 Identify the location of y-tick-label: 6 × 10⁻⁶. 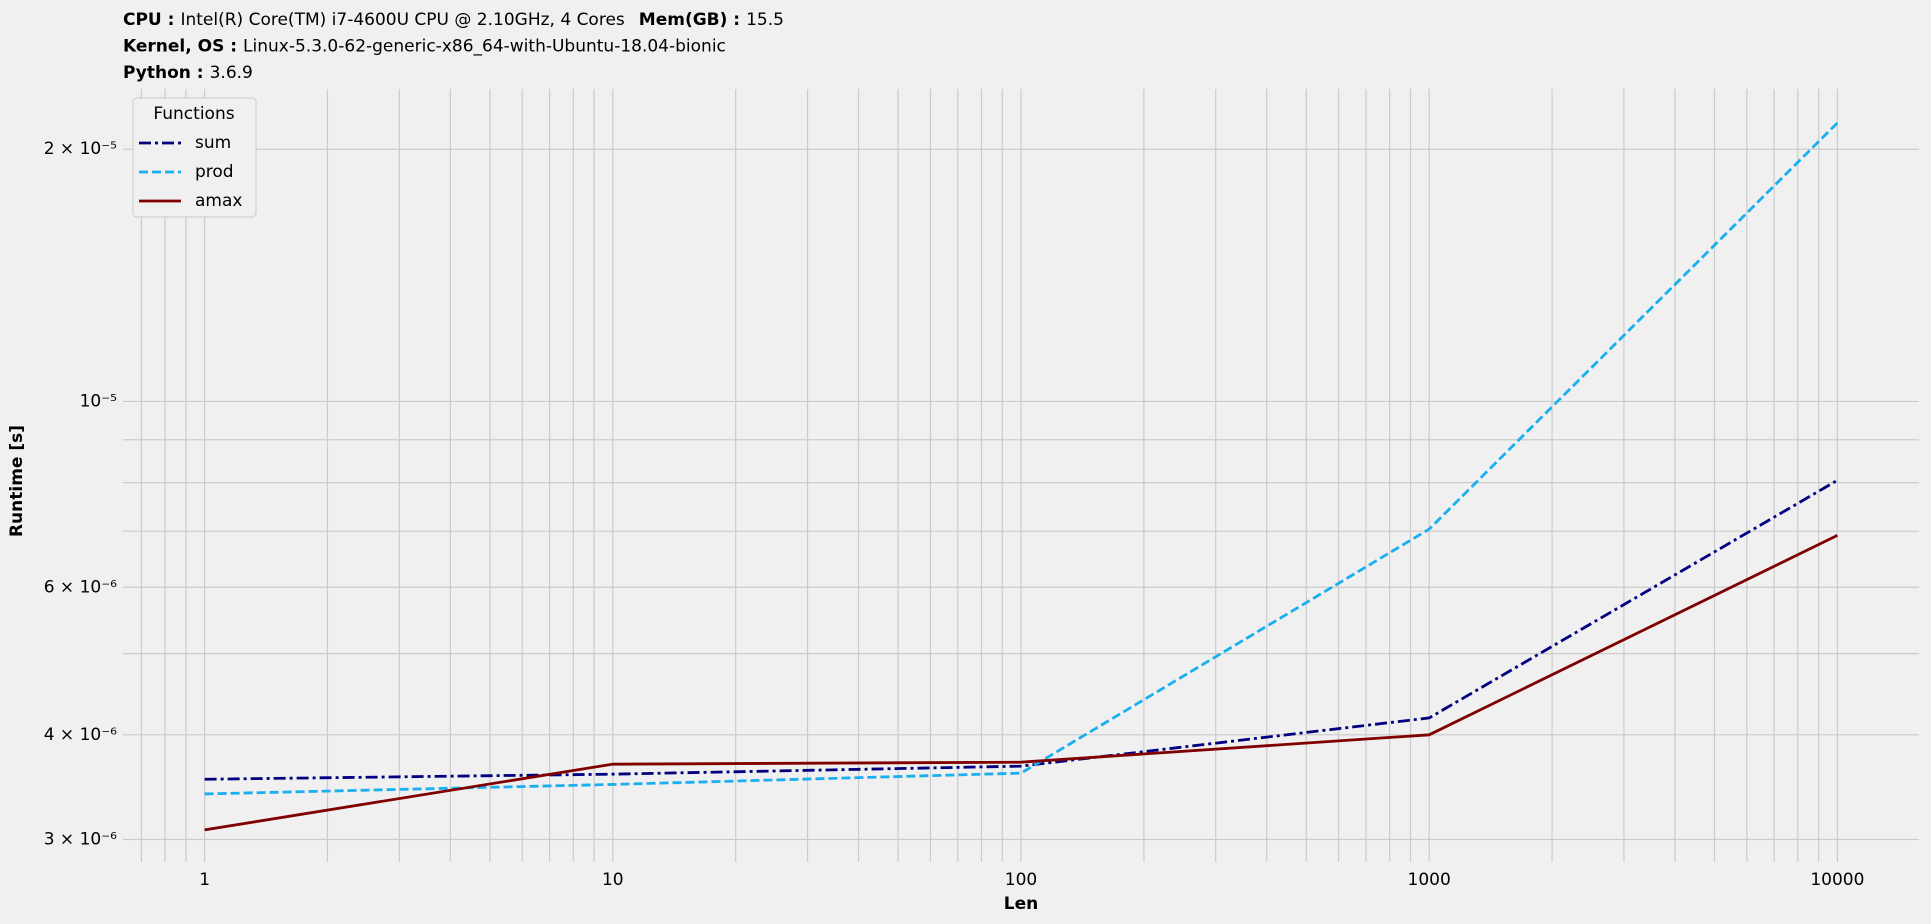
(80, 587).